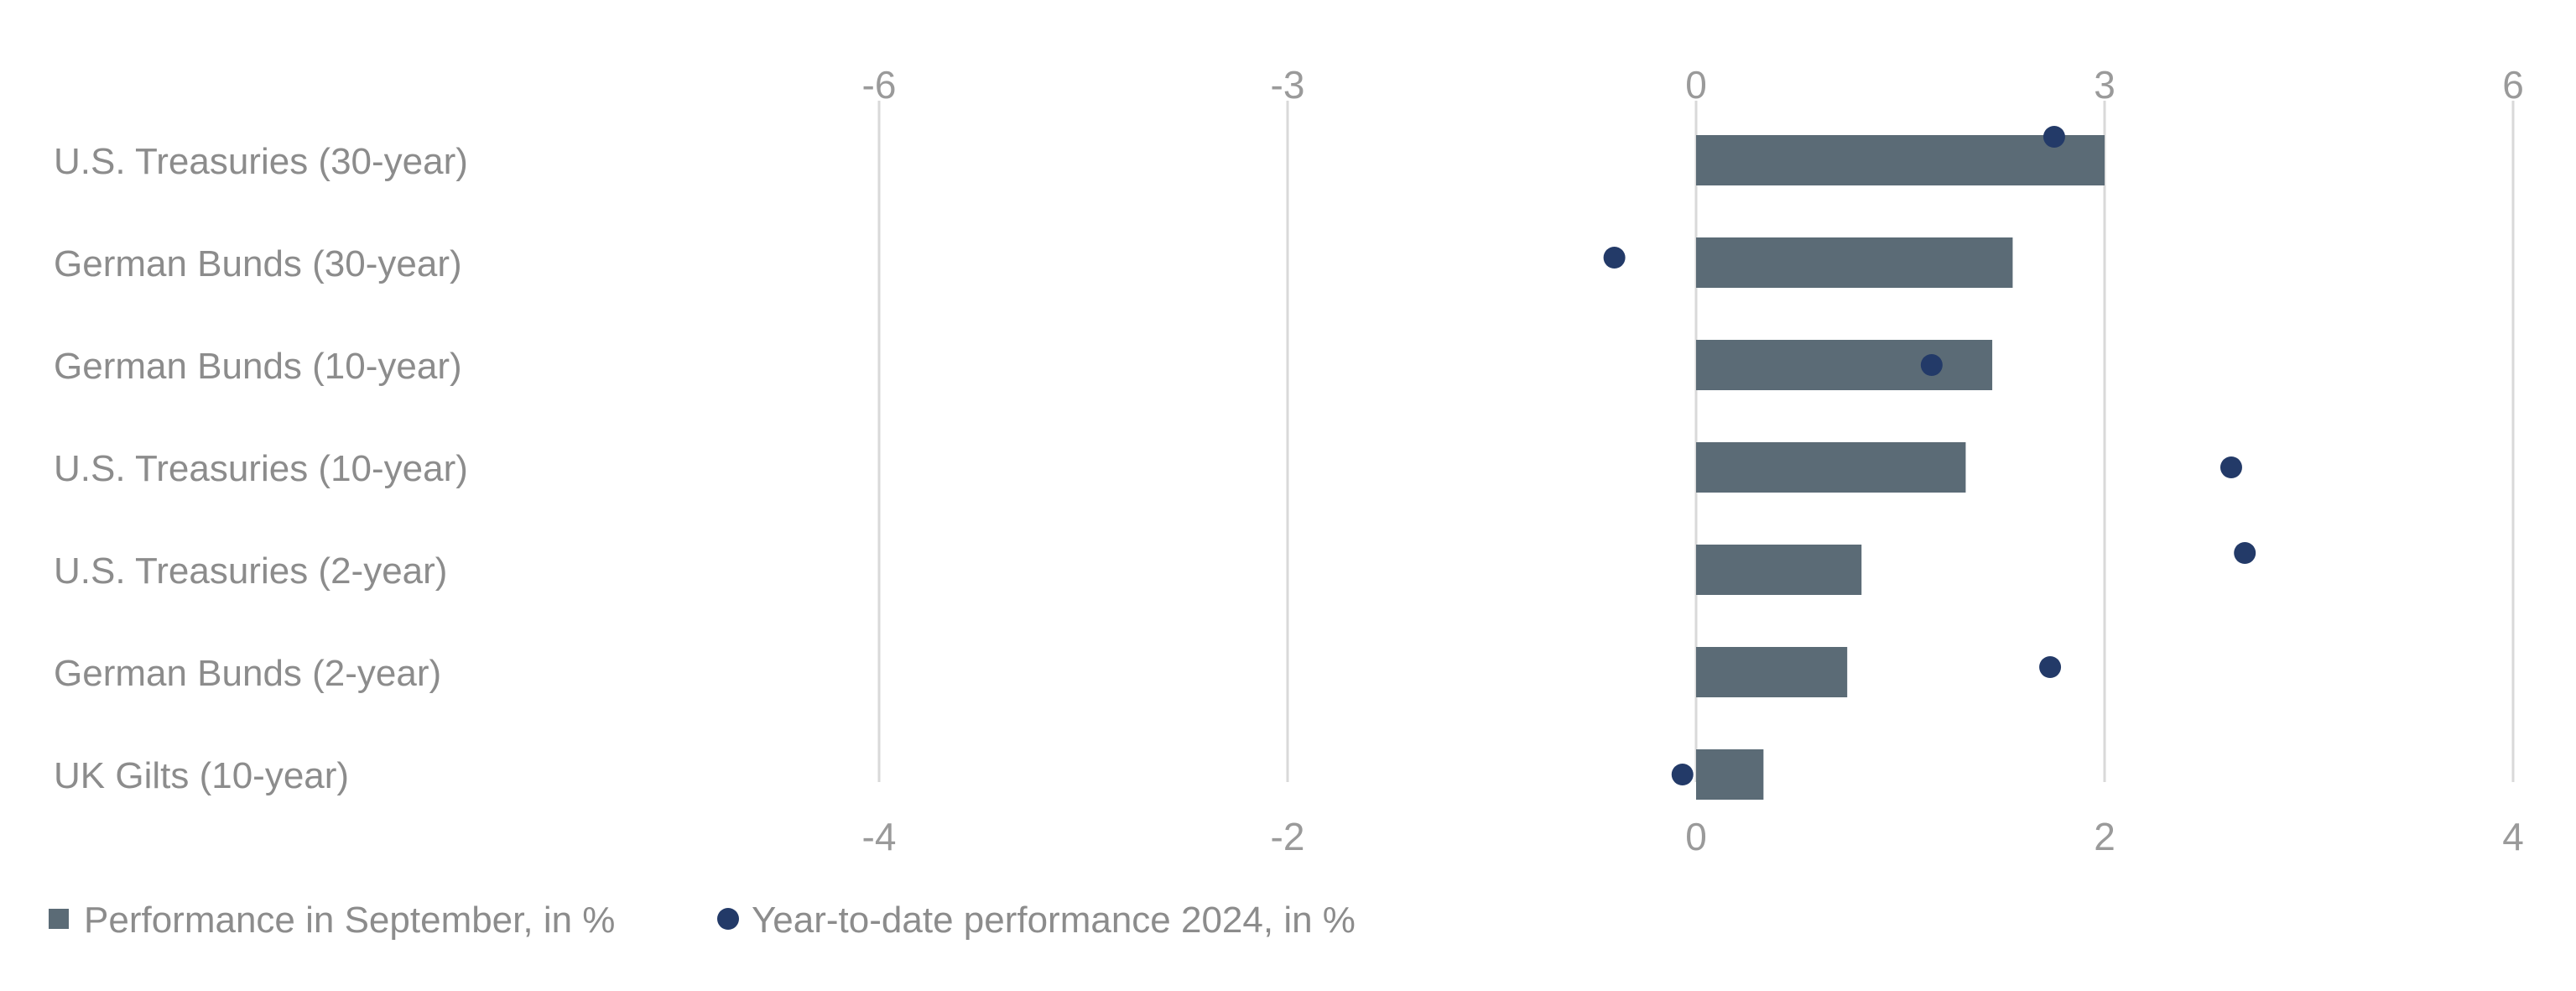  What do you see at coordinates (1054, 921) in the screenshot?
I see `legend-dot-label: Year-to-date performance 2024, in %` at bounding box center [1054, 921].